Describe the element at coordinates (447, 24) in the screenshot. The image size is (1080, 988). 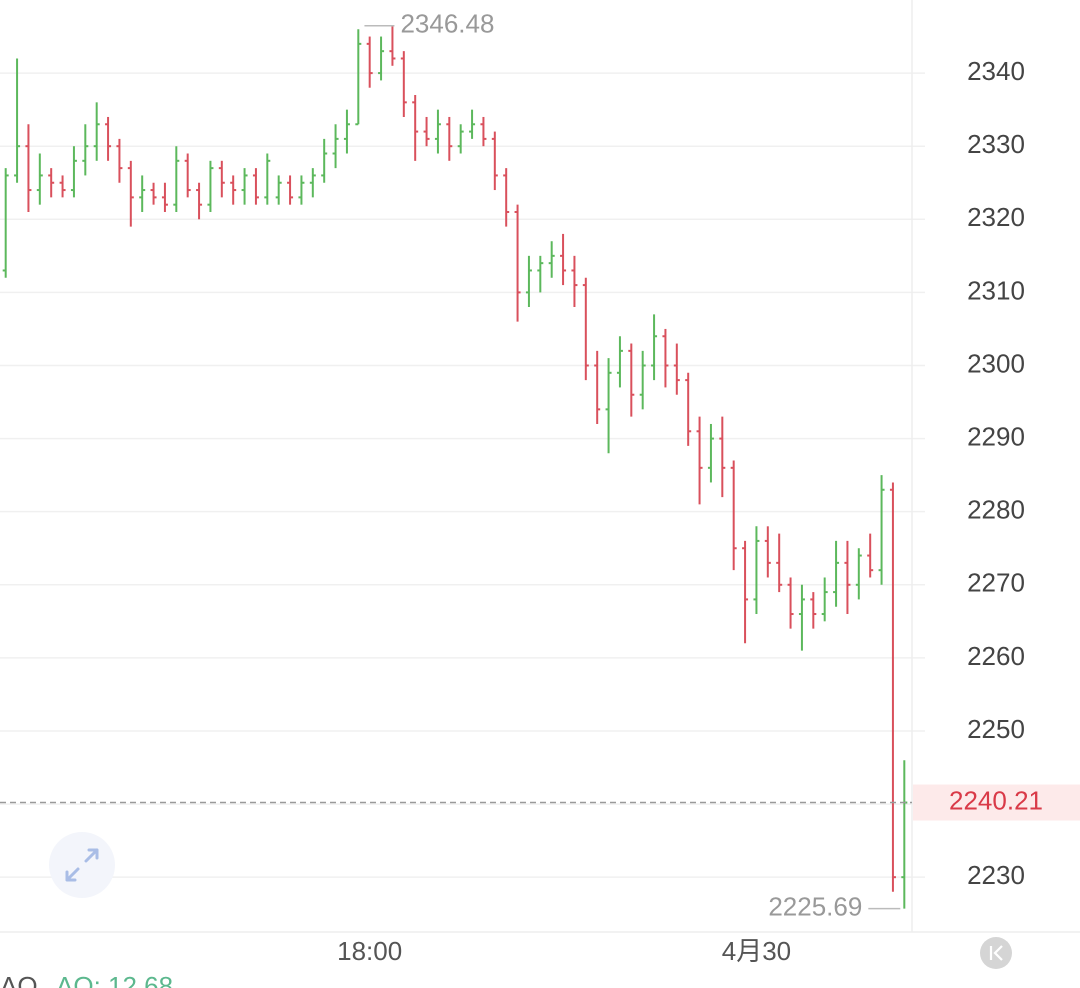
I see `high-label: 2346.48` at that location.